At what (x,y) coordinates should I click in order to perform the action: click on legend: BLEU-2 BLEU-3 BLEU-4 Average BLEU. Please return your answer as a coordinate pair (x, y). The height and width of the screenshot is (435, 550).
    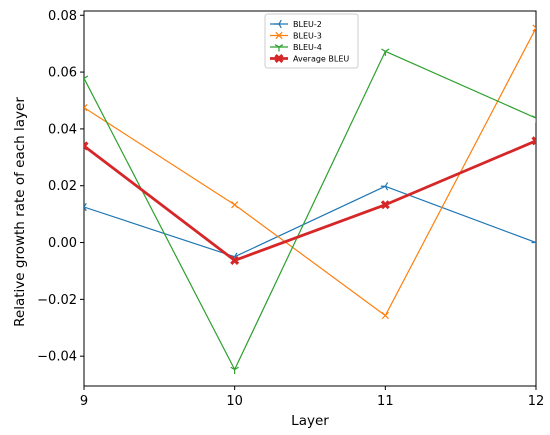
    Looking at the image, I should click on (311, 41).